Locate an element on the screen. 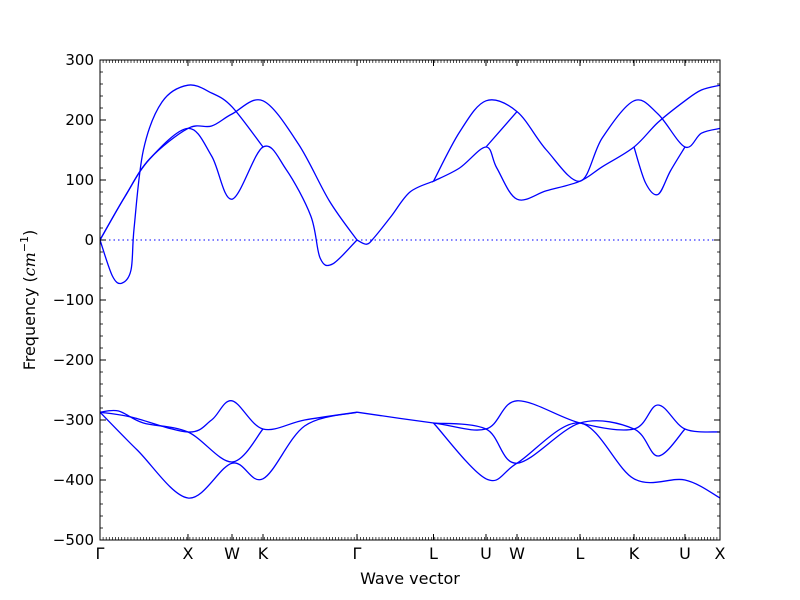 The height and width of the screenshot is (600, 800). y-tick-label: 100 is located at coordinates (79, 180).